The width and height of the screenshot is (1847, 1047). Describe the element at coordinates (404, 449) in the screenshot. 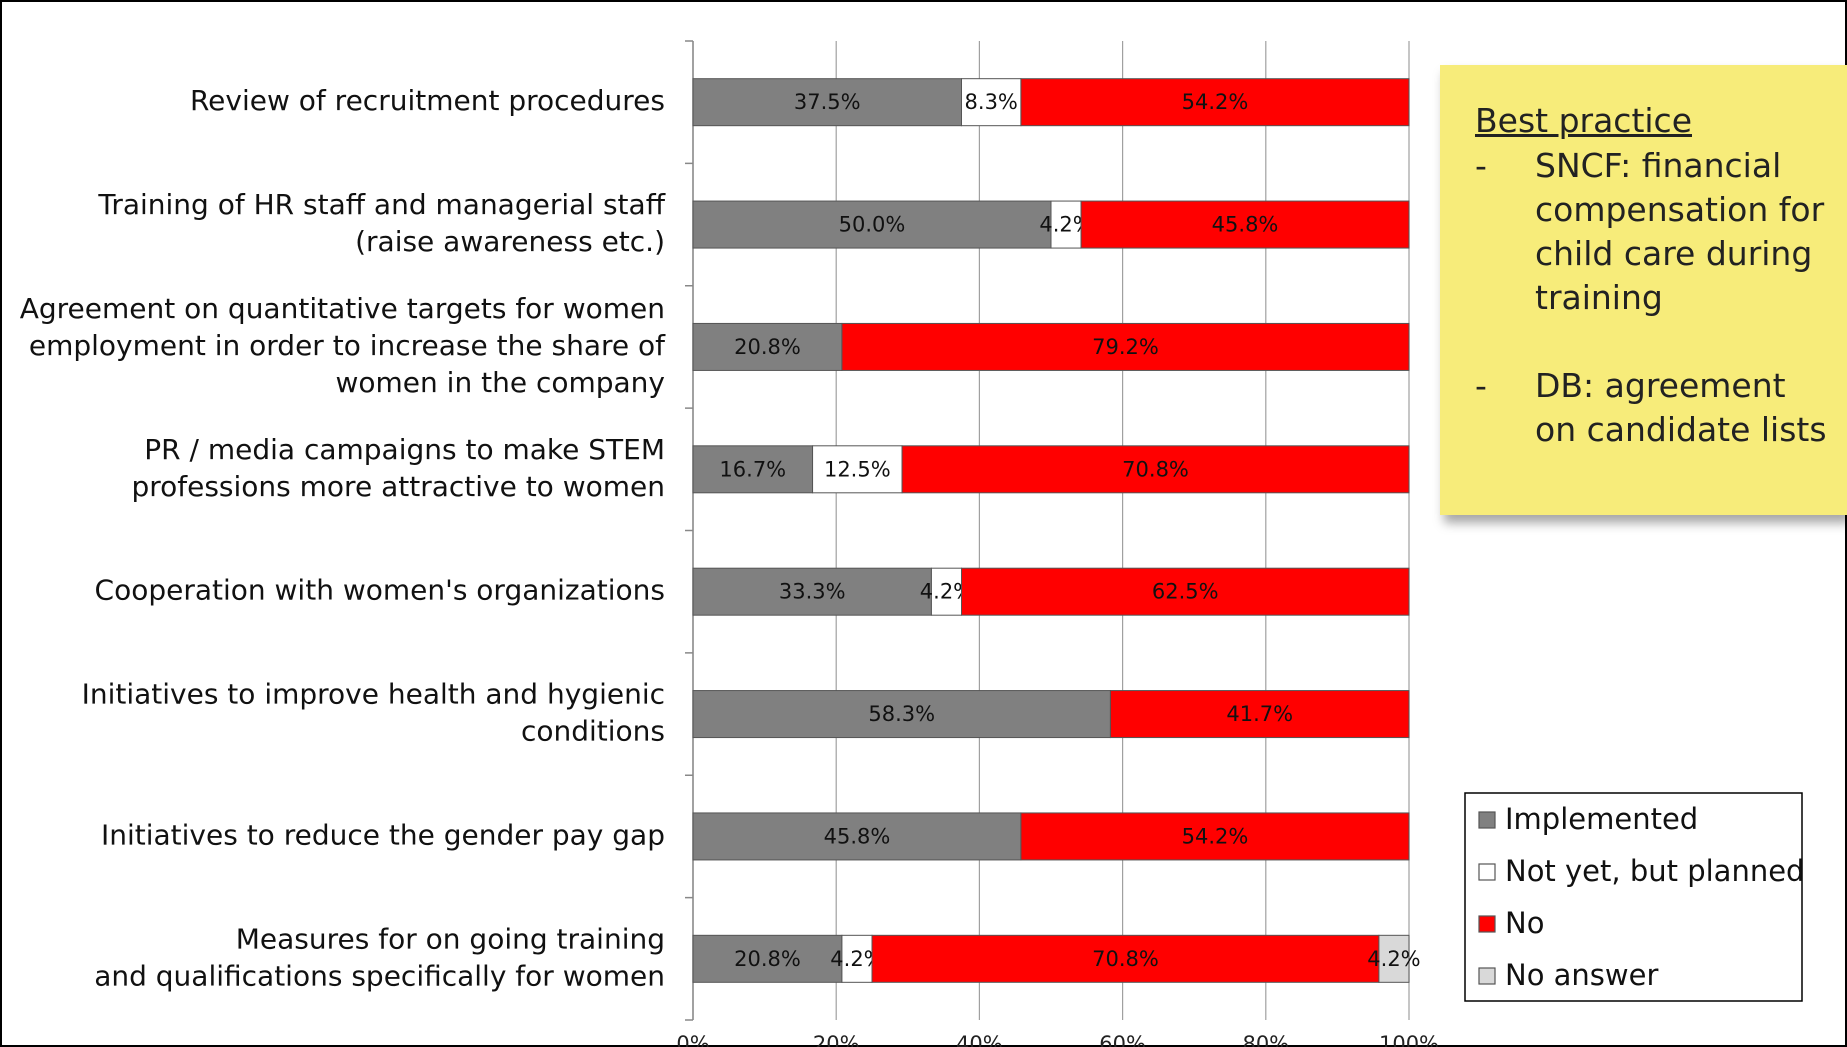

I see `category-label-line: PR / media campaigns to make STEM` at that location.